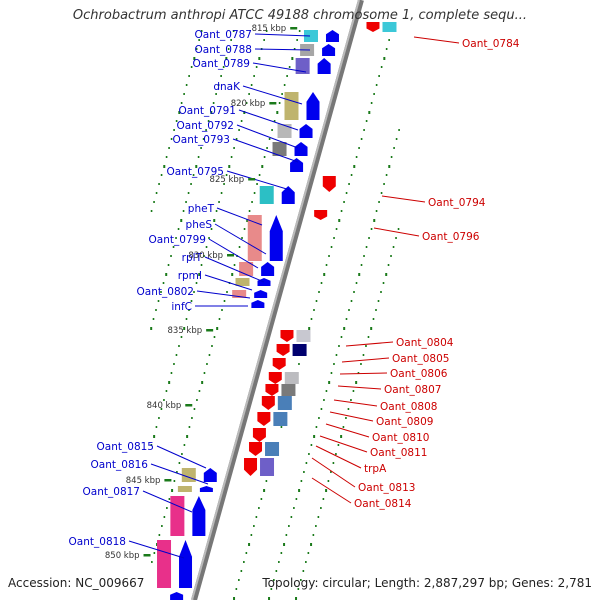  Describe the element at coordinates (205, 256) in the screenshot. I see `kbp-label: 830 kbp` at that location.